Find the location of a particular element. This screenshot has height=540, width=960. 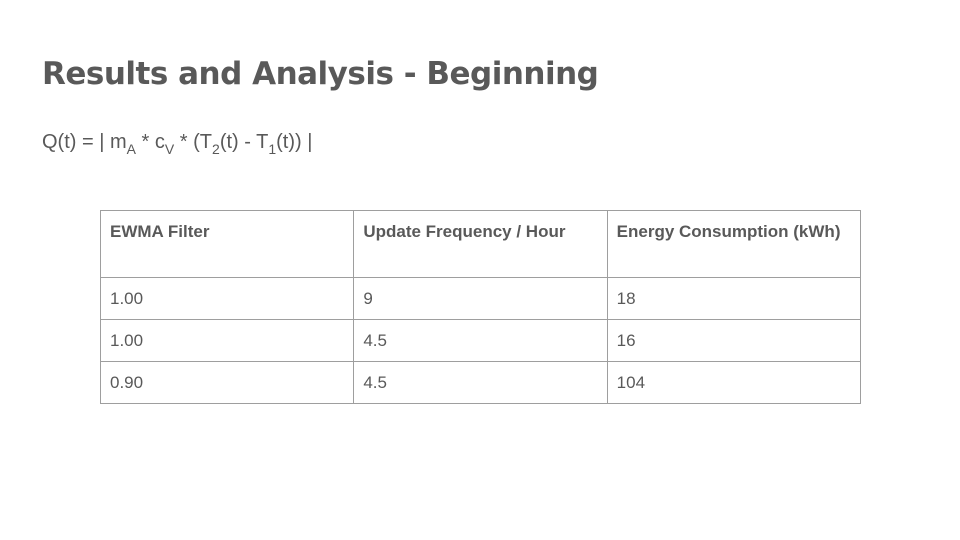

table-row: 0.90 4.5 104 is located at coordinates (480, 382).